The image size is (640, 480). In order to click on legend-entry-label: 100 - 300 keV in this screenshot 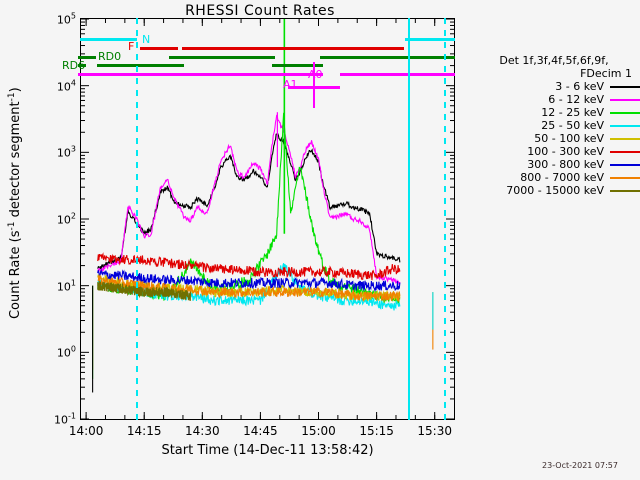, I will do `click(565, 151)`.